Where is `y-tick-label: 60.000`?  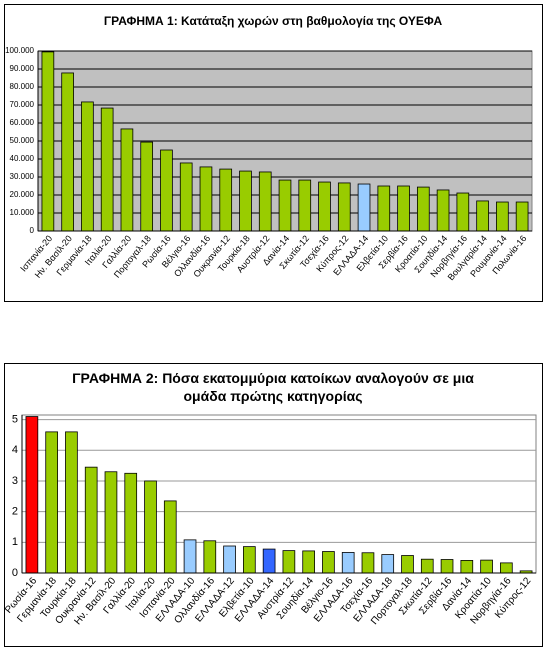 y-tick-label: 60.000 is located at coordinates (22, 122).